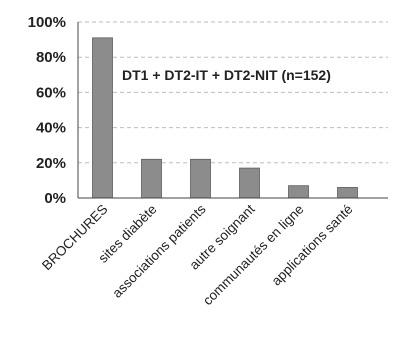 This screenshot has height=345, width=403. I want to click on y-tick-label: 80%, so click(51, 57).